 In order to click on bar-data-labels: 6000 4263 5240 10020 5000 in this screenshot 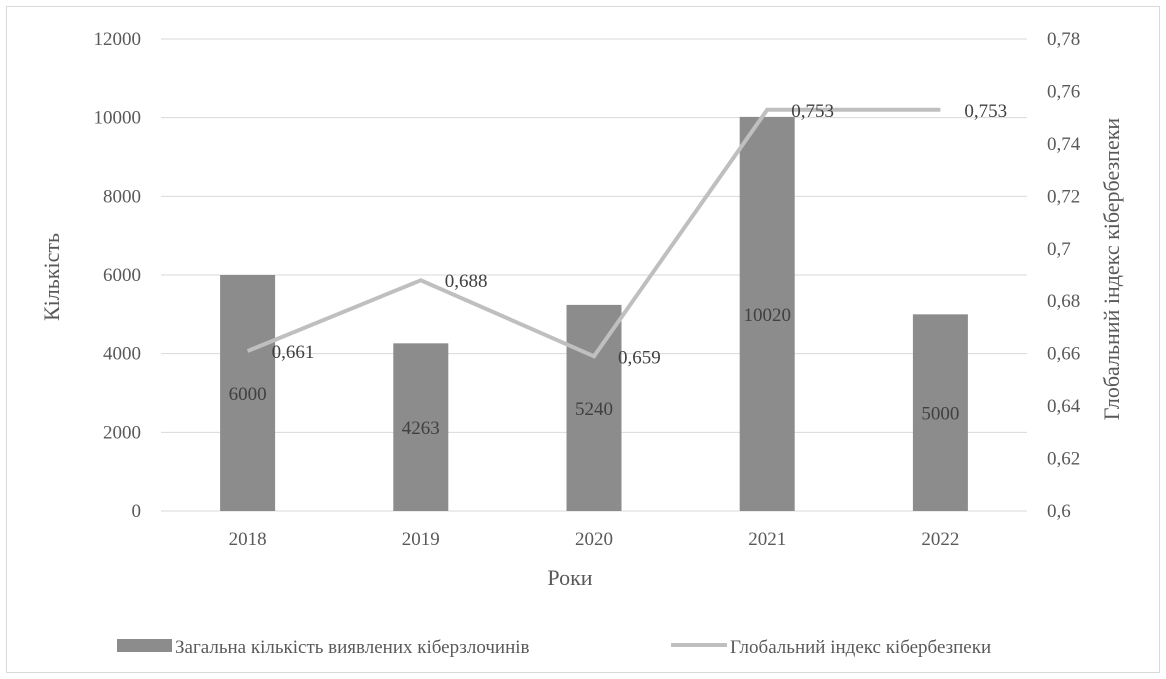, I will do `click(594, 372)`.